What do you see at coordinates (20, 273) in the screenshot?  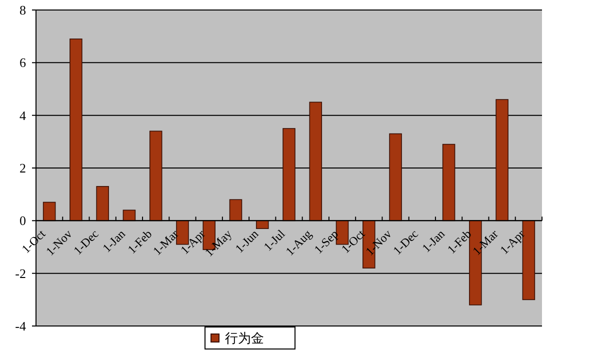 I see `y-tick-label: -2` at bounding box center [20, 273].